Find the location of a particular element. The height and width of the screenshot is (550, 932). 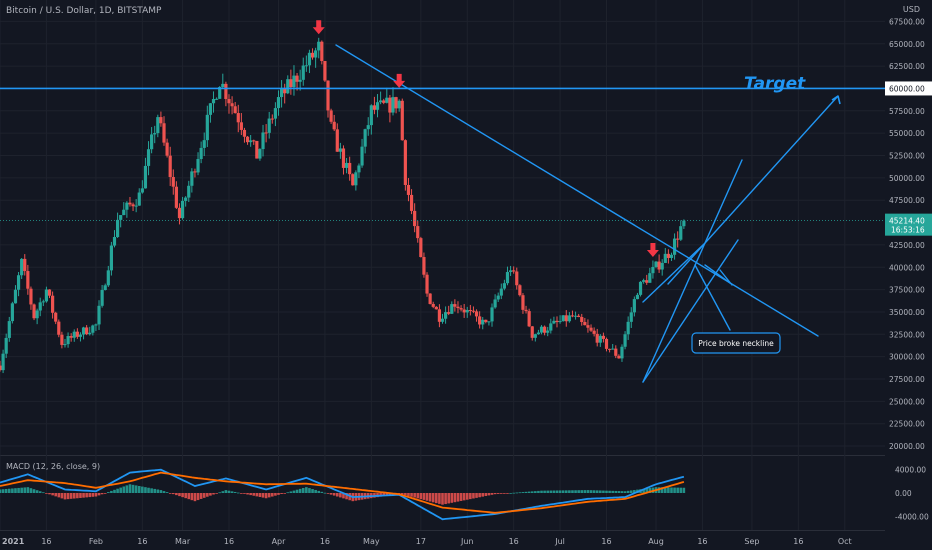

retest-line is located at coordinates (717, 274).